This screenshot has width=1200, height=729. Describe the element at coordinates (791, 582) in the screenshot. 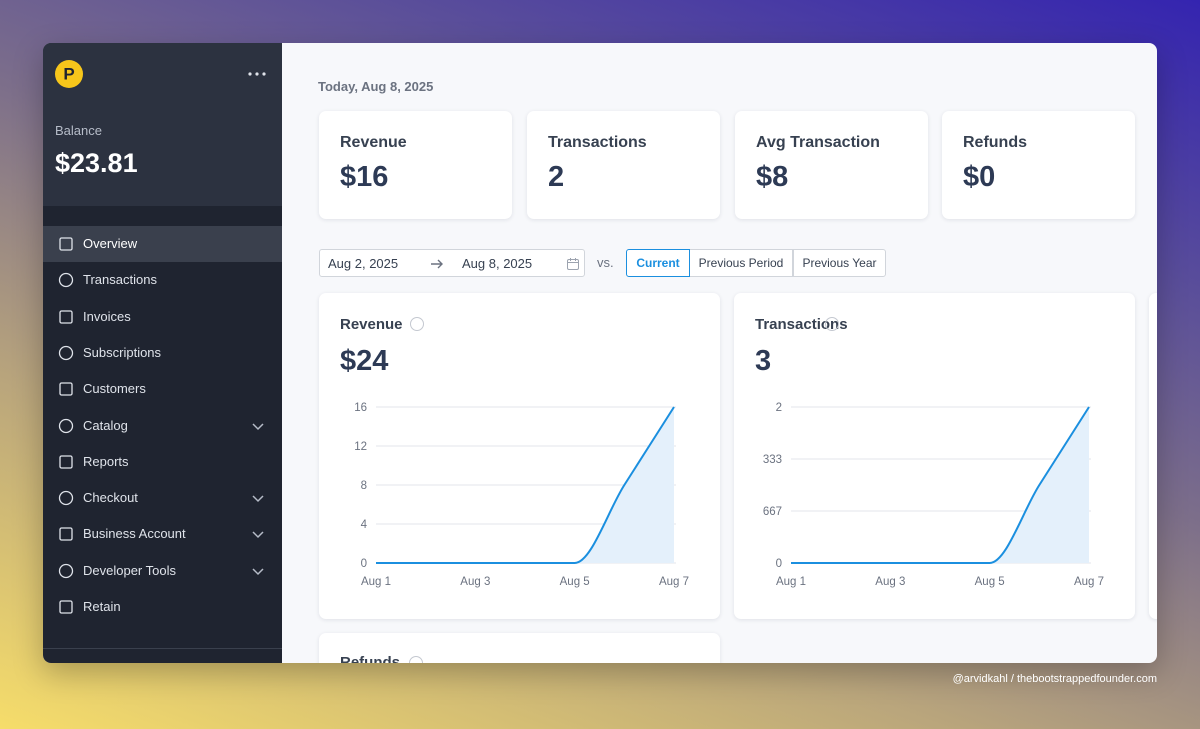

I see `x-tick-label: Aug 1` at that location.